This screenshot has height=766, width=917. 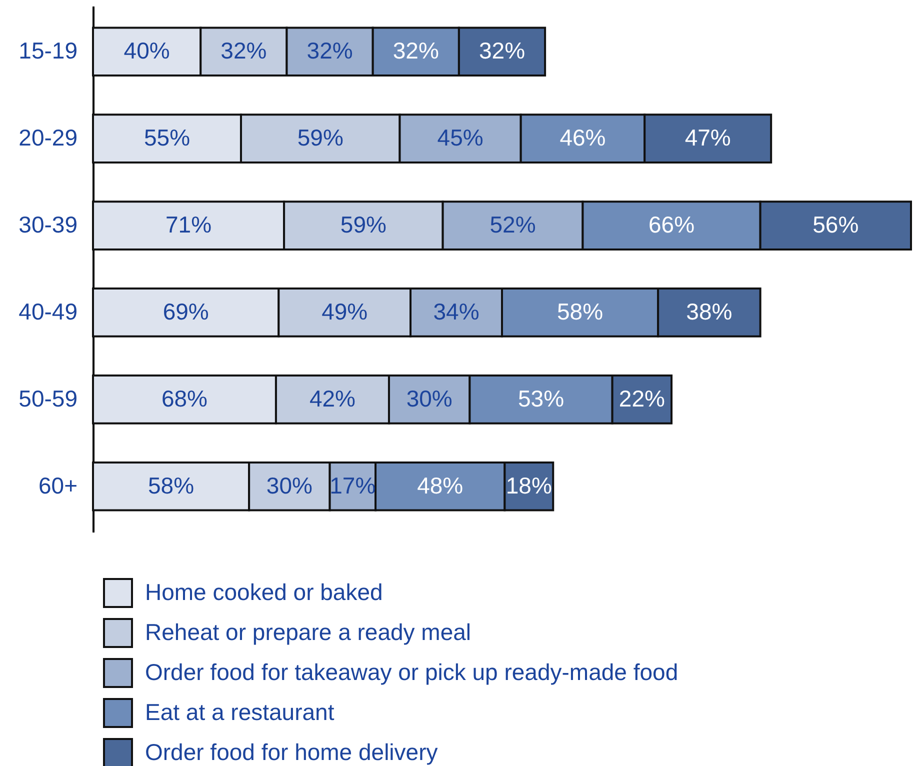 I want to click on data-label: 66%, so click(x=671, y=225).